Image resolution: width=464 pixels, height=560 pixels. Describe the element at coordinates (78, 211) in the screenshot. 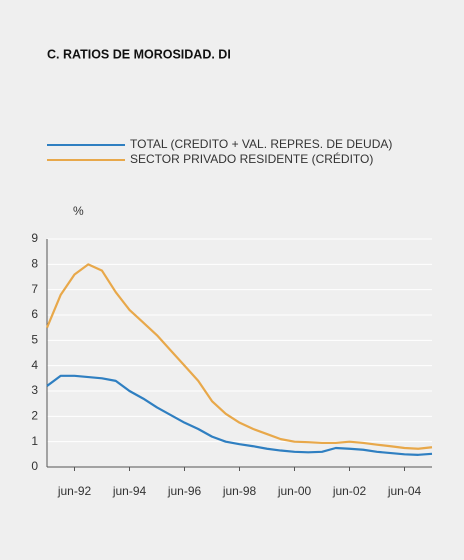

I see `y-unit: %` at that location.